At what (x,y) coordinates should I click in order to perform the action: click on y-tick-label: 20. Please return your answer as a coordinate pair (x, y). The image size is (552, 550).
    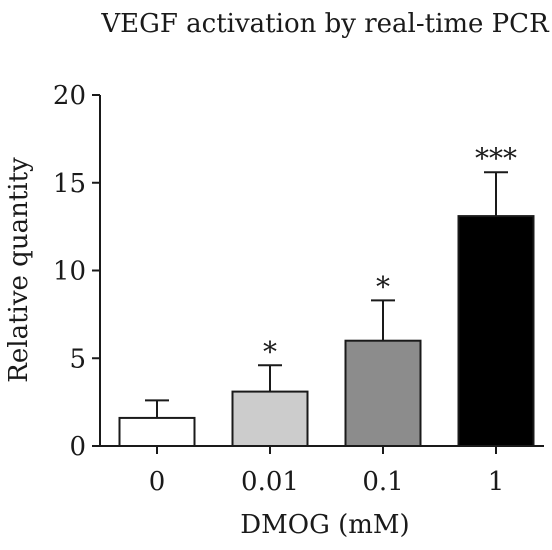
    Looking at the image, I should click on (69, 96).